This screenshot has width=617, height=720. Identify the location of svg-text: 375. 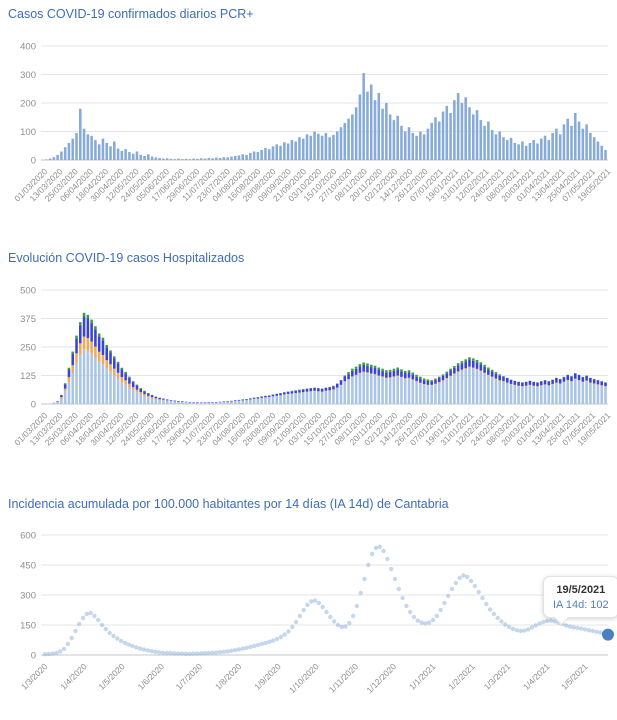
(28, 319).